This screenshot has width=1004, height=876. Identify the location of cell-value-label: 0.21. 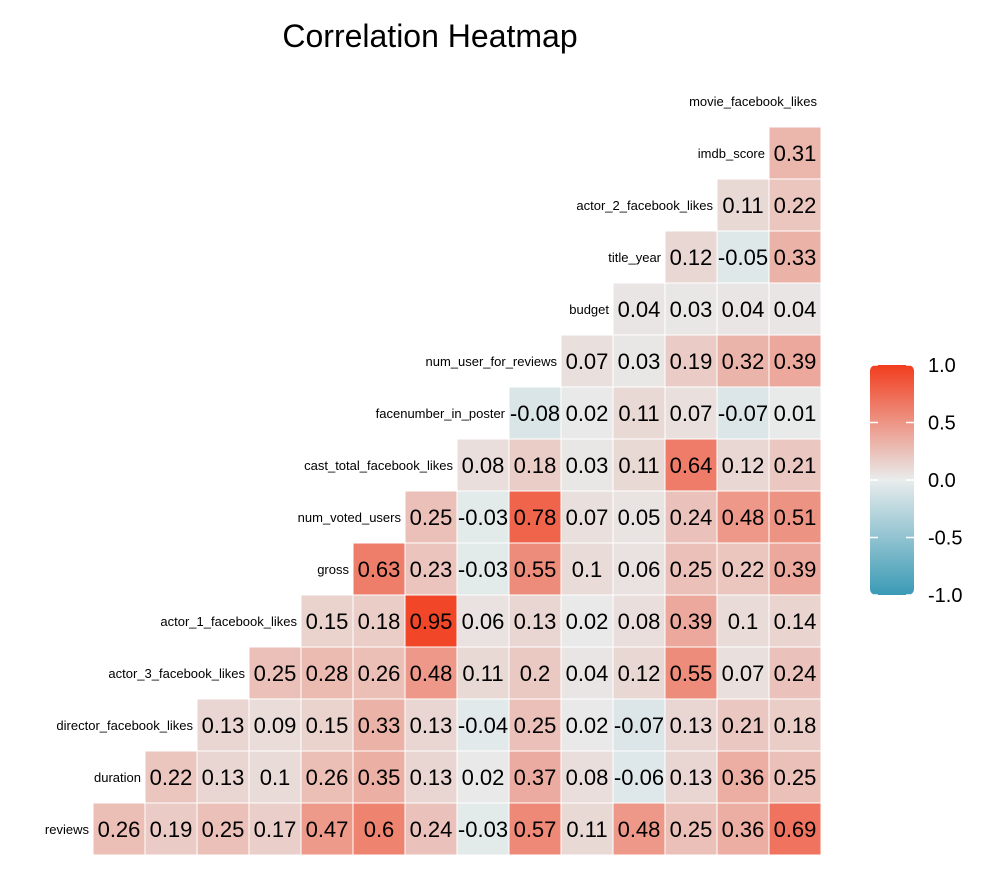
(795, 465).